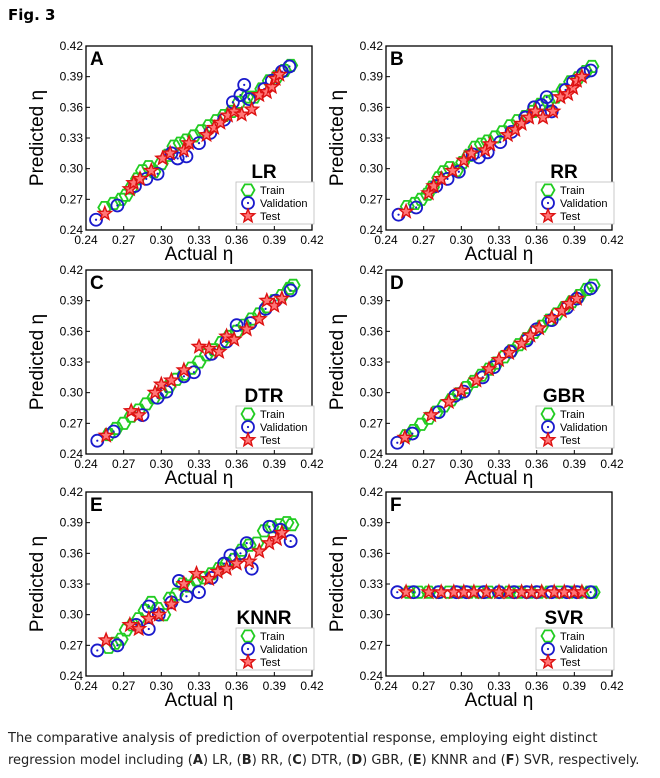 The image size is (660, 778). What do you see at coordinates (297, 760) in the screenshot?
I see `caption-letter-c: C` at bounding box center [297, 760].